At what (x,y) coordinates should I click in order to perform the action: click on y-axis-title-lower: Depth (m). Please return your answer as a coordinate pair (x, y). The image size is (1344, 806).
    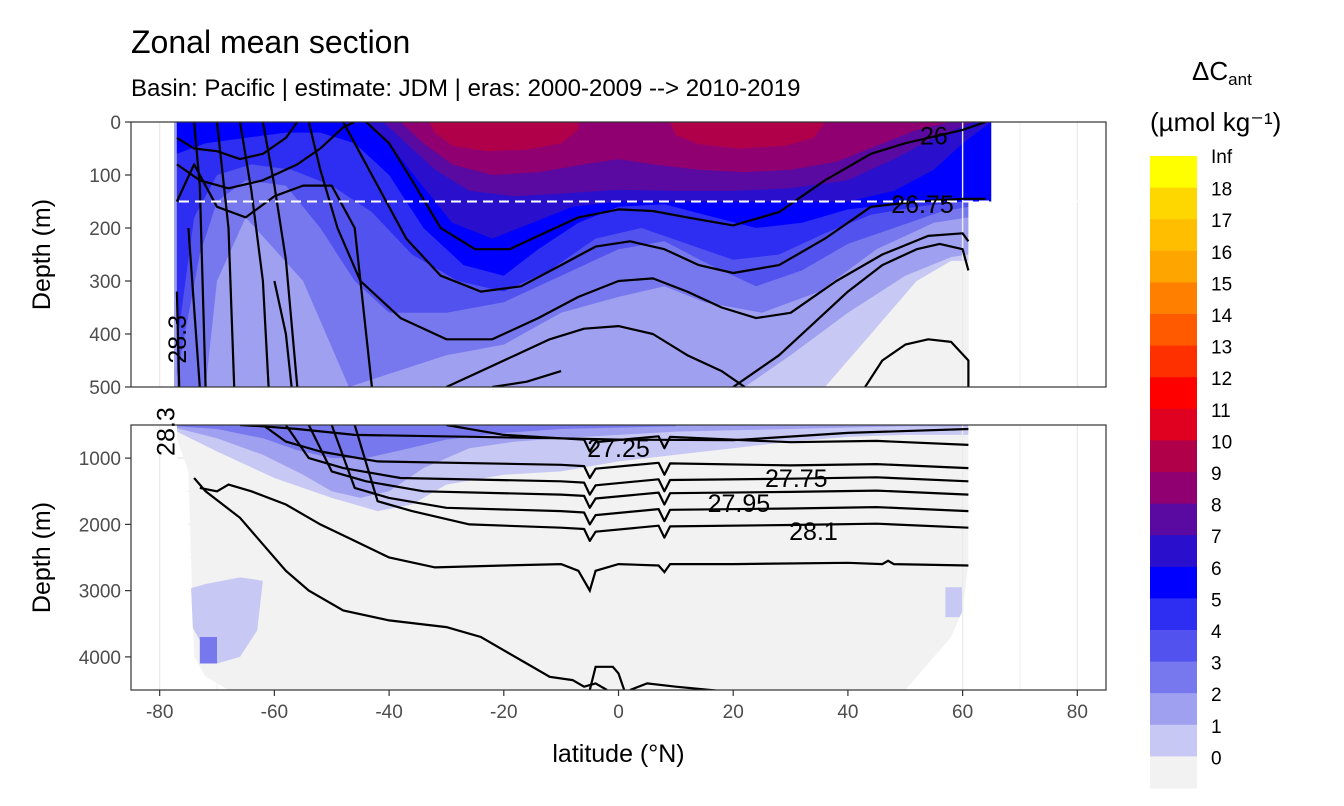
    Looking at the image, I should click on (42, 557).